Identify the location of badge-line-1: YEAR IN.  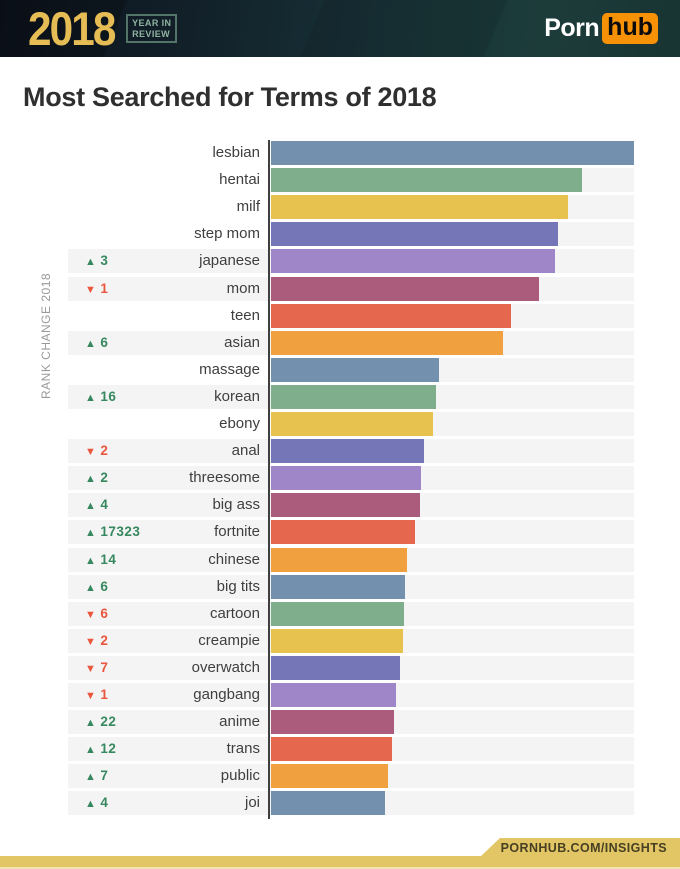
(152, 23).